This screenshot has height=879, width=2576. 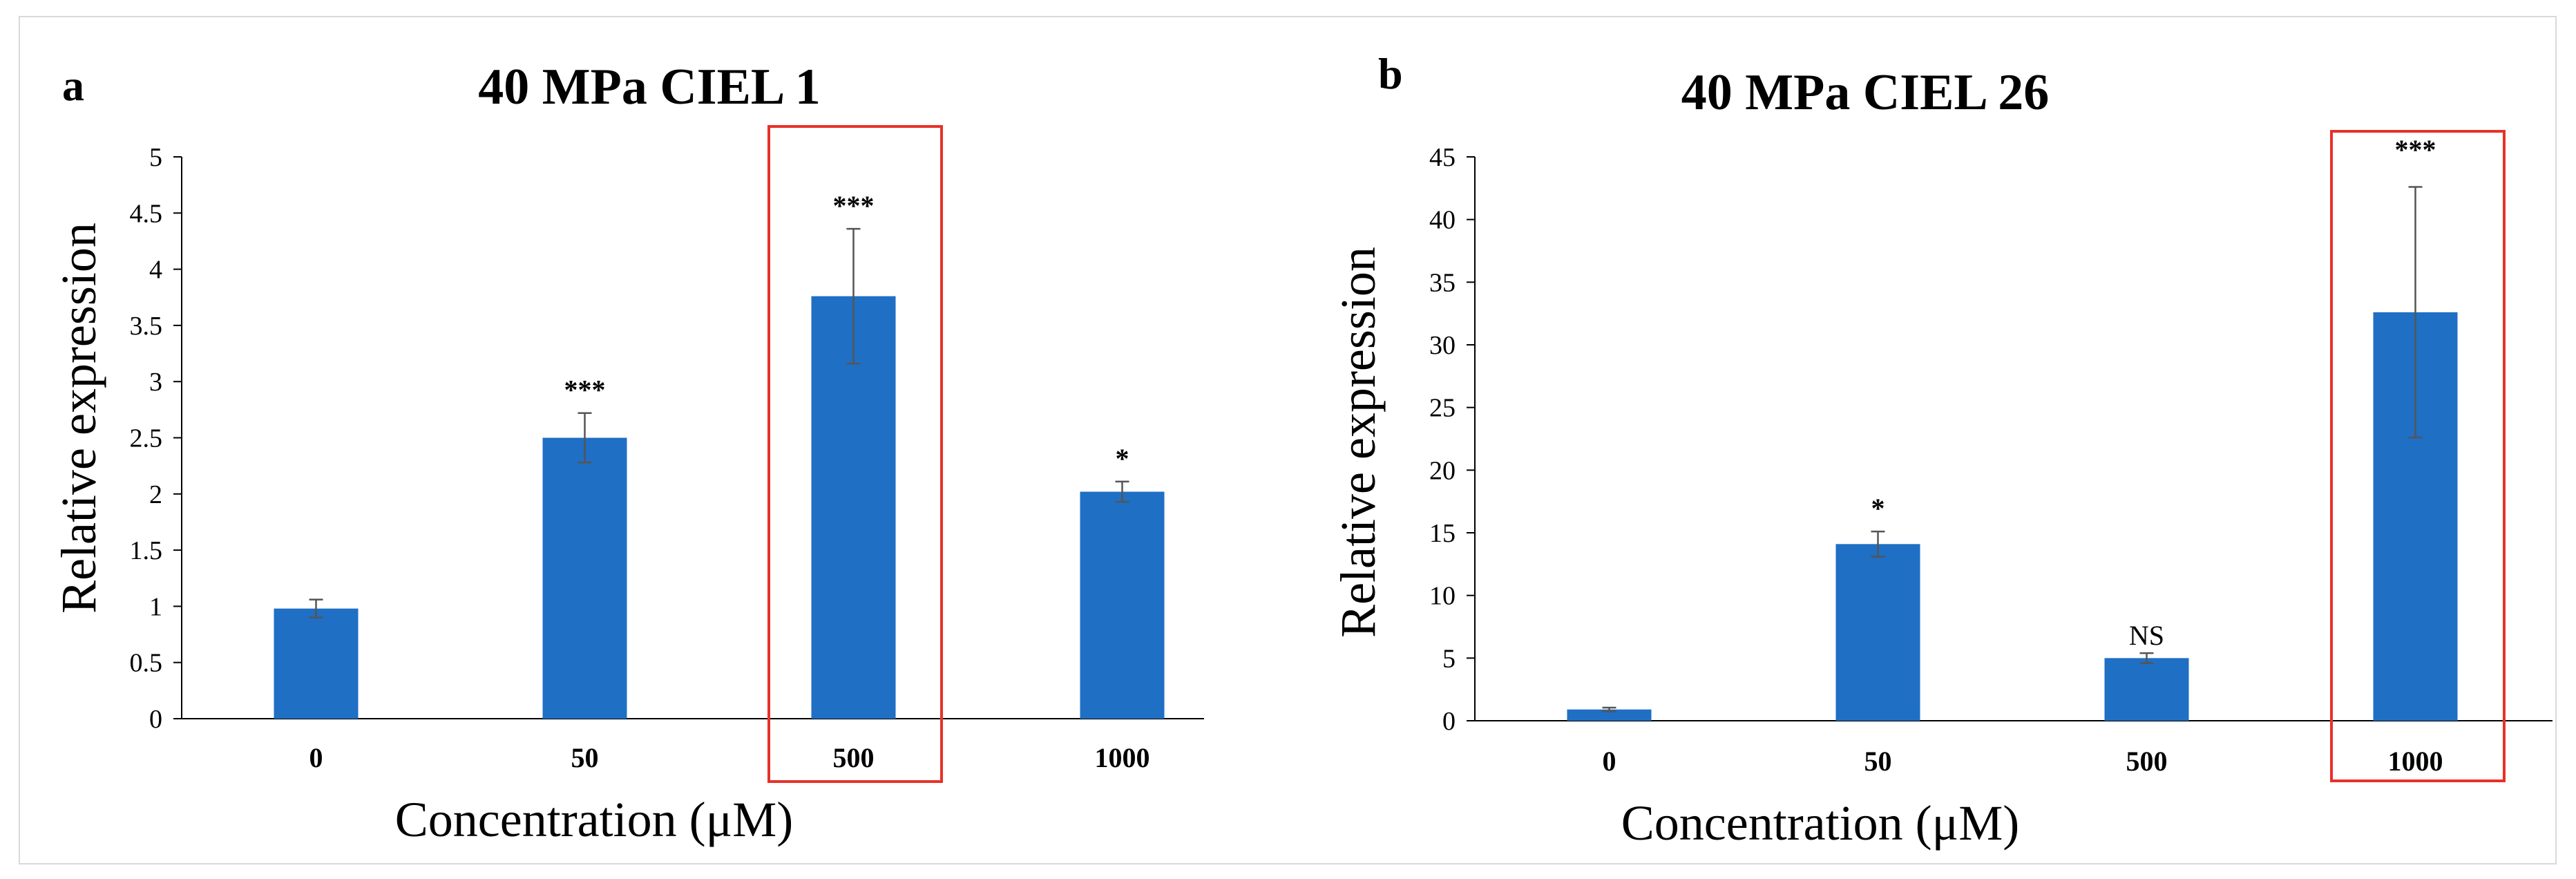 What do you see at coordinates (73, 85) in the screenshot?
I see `panel-letter-a: a` at bounding box center [73, 85].